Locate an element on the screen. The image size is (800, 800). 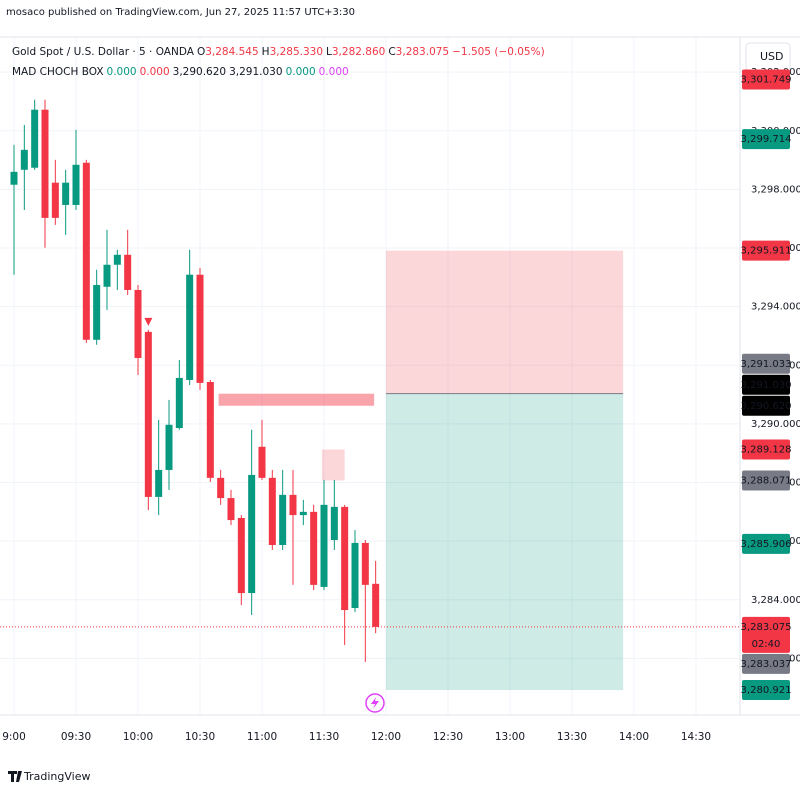
y-tick-label: 3,290.000 is located at coordinates (775, 424).